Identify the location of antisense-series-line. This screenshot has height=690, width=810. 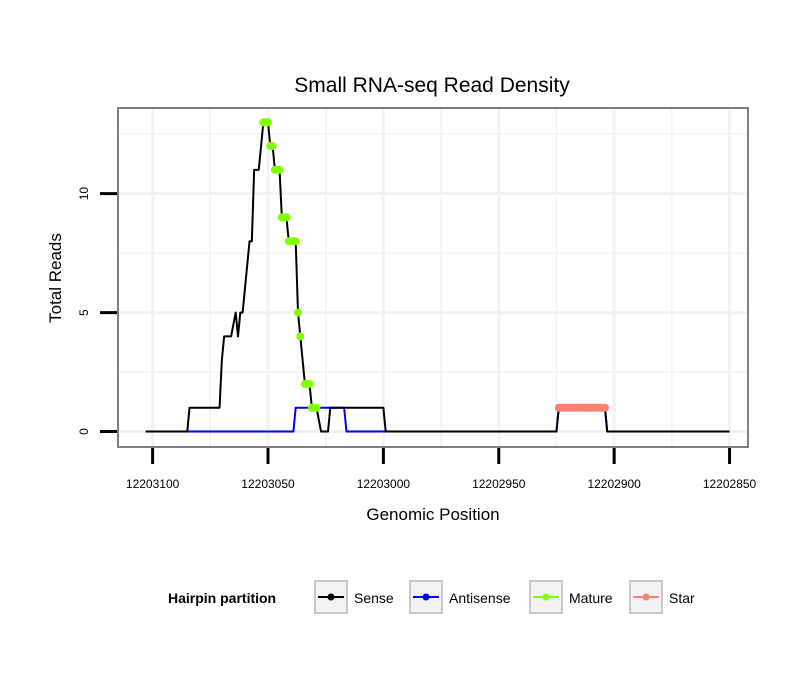
(437, 419).